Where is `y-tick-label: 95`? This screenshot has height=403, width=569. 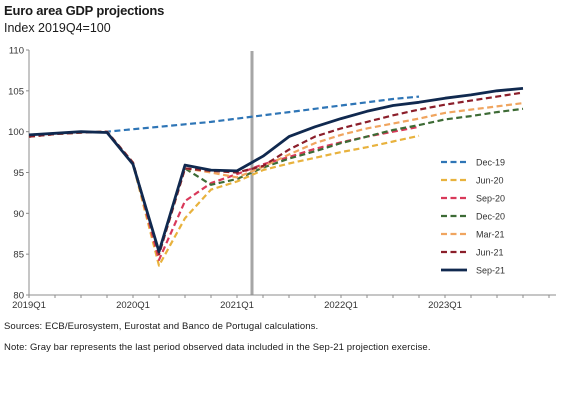
y-tick-label: 95 is located at coordinates (18, 173).